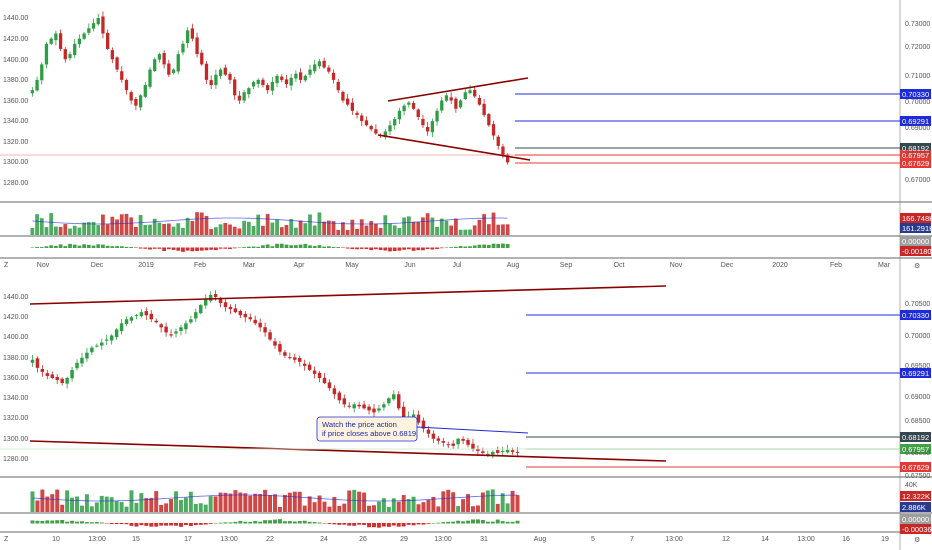 The width and height of the screenshot is (932, 550). What do you see at coordinates (352, 265) in the screenshot?
I see `x-axis-tick: May` at bounding box center [352, 265].